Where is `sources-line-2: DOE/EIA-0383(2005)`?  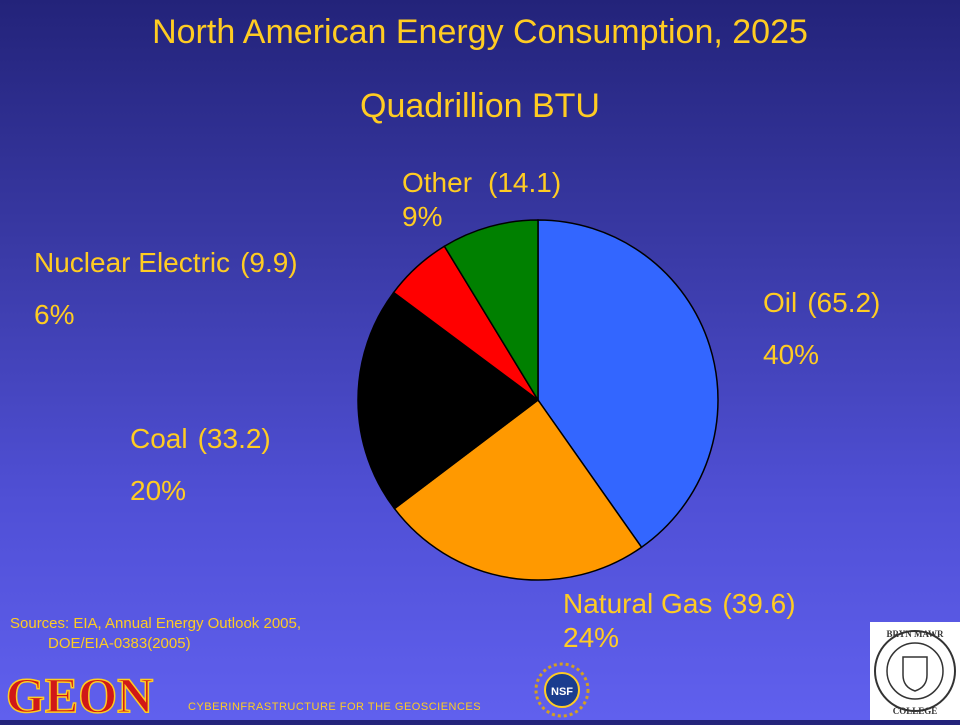 sources-line-2: DOE/EIA-0383(2005) is located at coordinates (119, 643).